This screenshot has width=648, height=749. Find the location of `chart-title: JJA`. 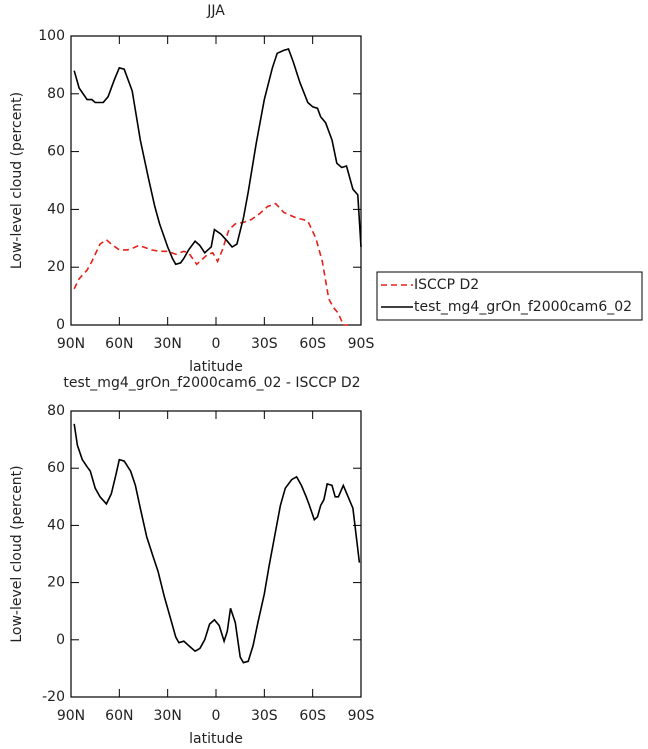

chart-title: JJA is located at coordinates (215, 11).